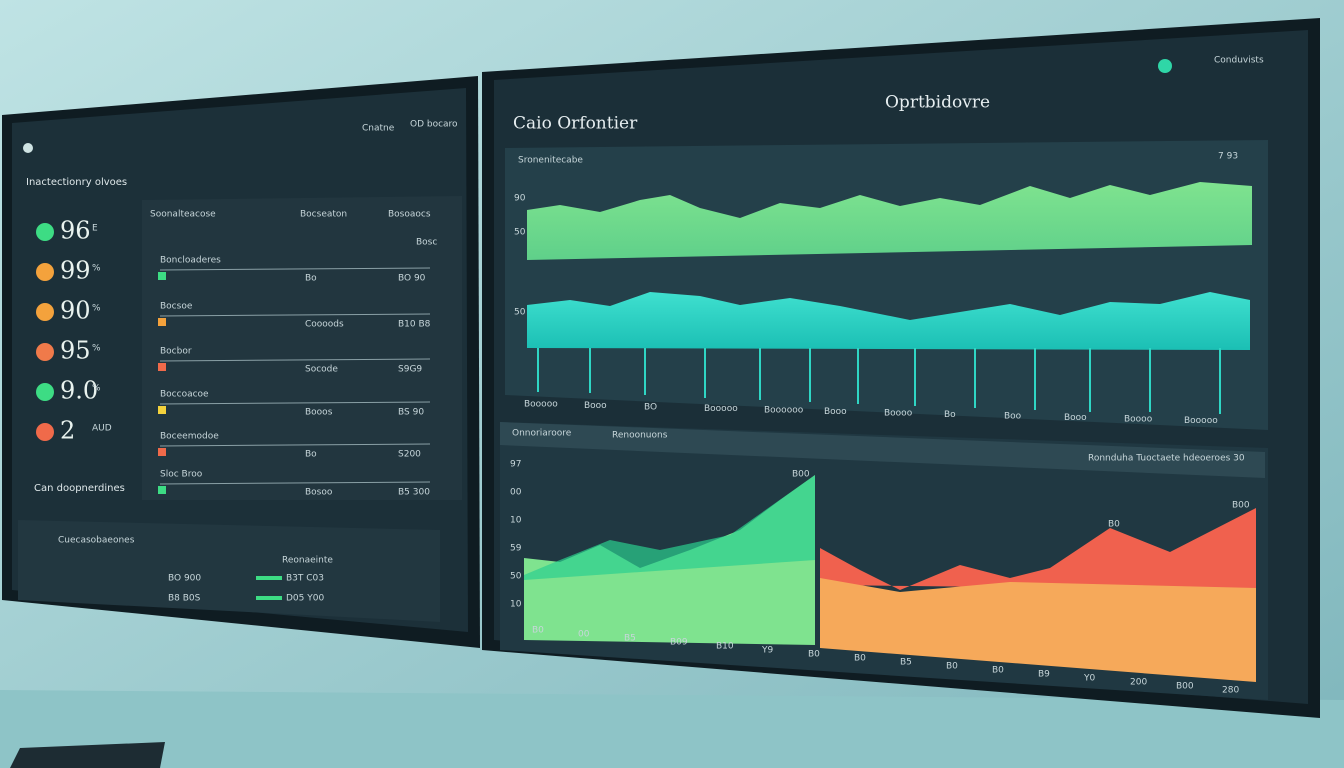 Image resolution: width=1344 pixels, height=768 pixels. Describe the element at coordinates (183, 215) in the screenshot. I see `table-header: Soonalteacose` at that location.